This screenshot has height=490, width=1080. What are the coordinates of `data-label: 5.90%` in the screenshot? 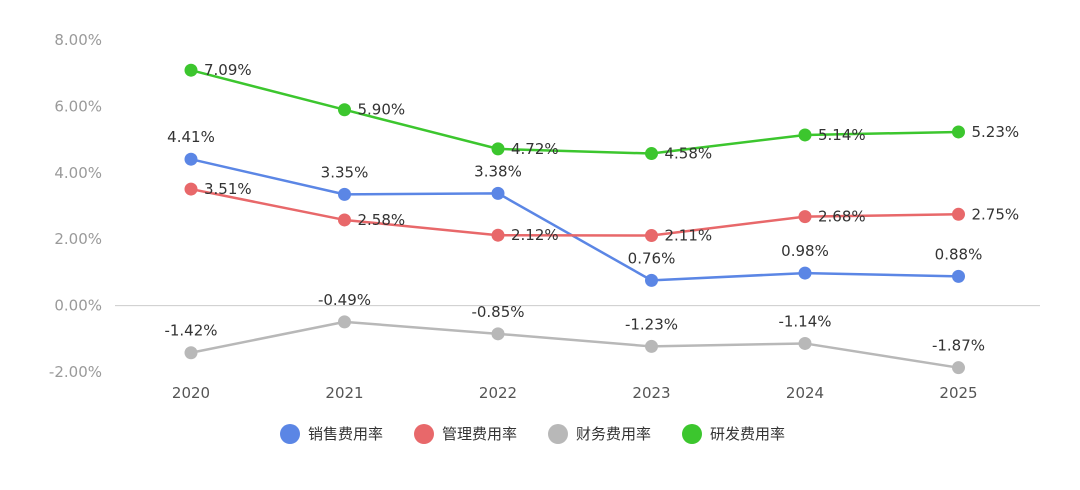 It's located at (382, 110).